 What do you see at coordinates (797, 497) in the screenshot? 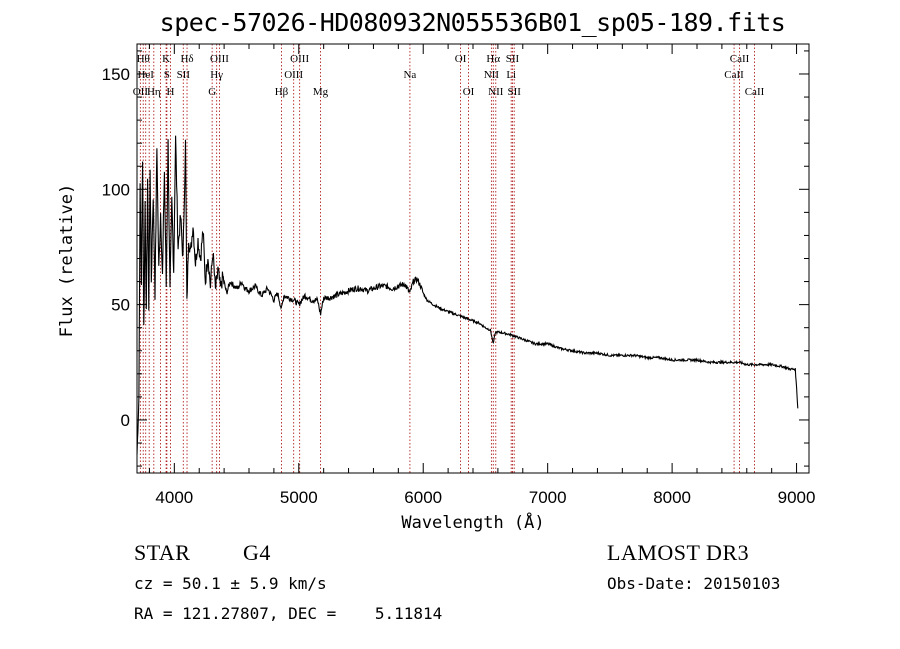
I see `x-tick-label: 9000` at bounding box center [797, 497].